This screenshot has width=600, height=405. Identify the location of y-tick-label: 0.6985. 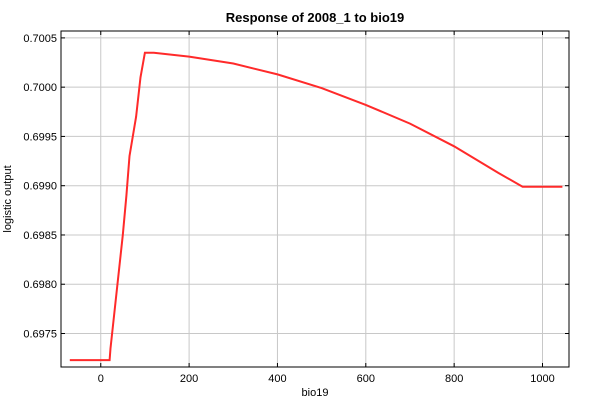
(40, 236).